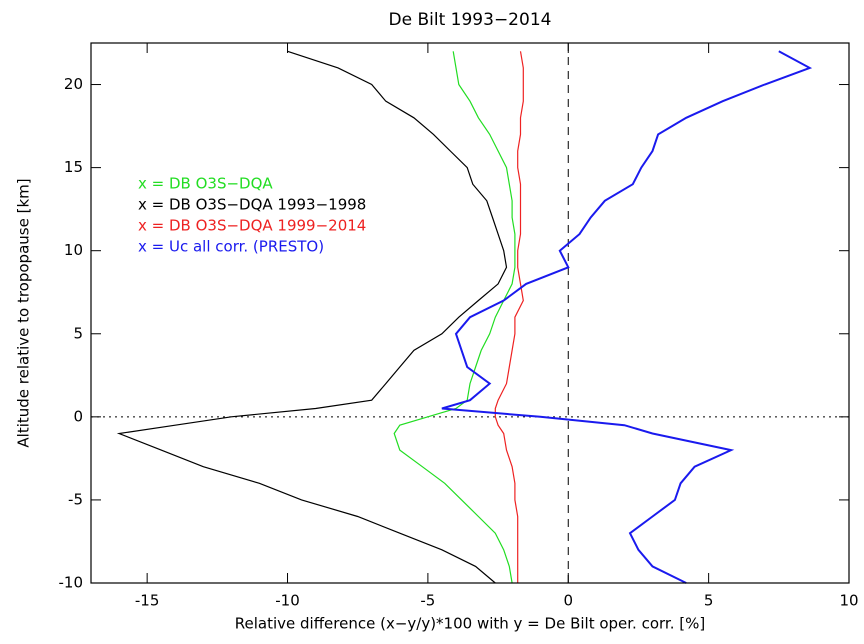 This screenshot has width=864, height=644. What do you see at coordinates (73, 167) in the screenshot?
I see `y-tick-label: 15` at bounding box center [73, 167].